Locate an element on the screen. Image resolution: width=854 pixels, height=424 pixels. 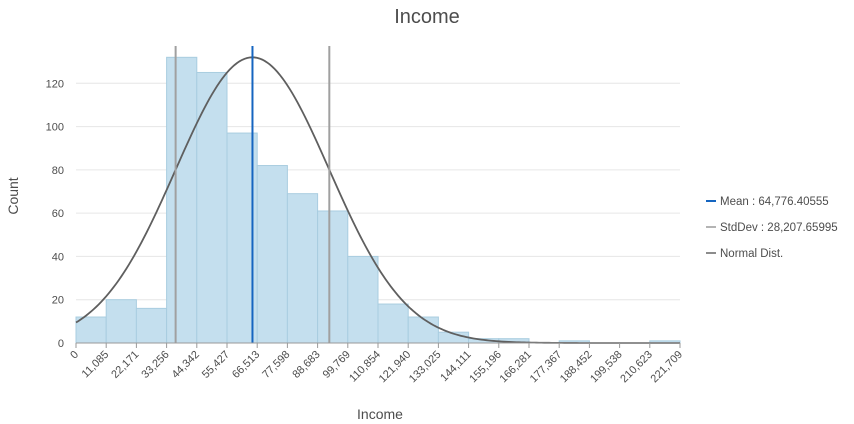
x-tick-label: 110,854 is located at coordinates (365, 367).